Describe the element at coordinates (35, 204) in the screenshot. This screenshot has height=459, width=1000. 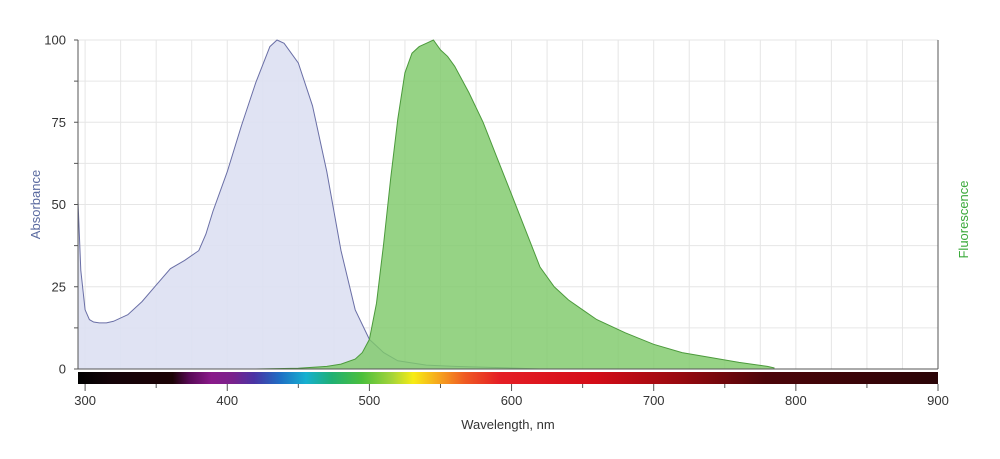
I see `y-axis-title: Absorbance` at that location.